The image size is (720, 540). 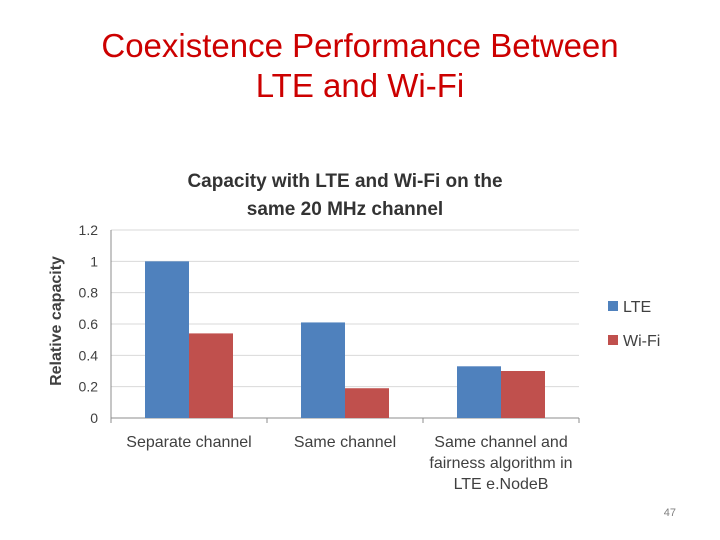 I want to click on x-tick-label: Same channel, so click(x=345, y=442).